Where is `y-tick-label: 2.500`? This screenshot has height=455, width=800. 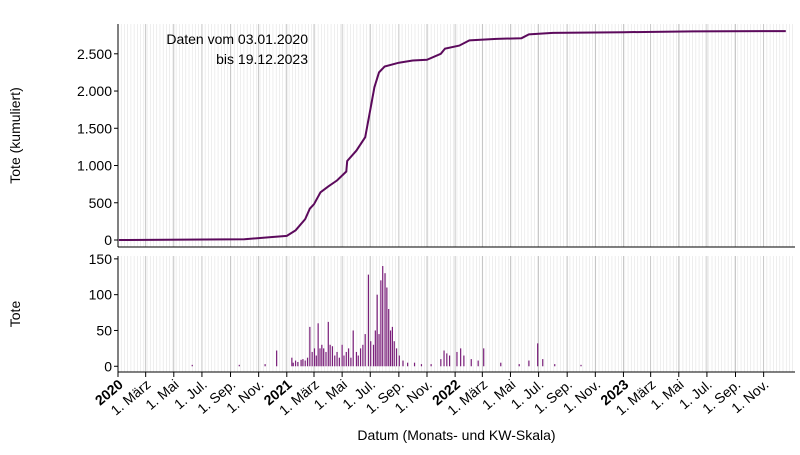 y-tick-label: 2.500 is located at coordinates (94, 54).